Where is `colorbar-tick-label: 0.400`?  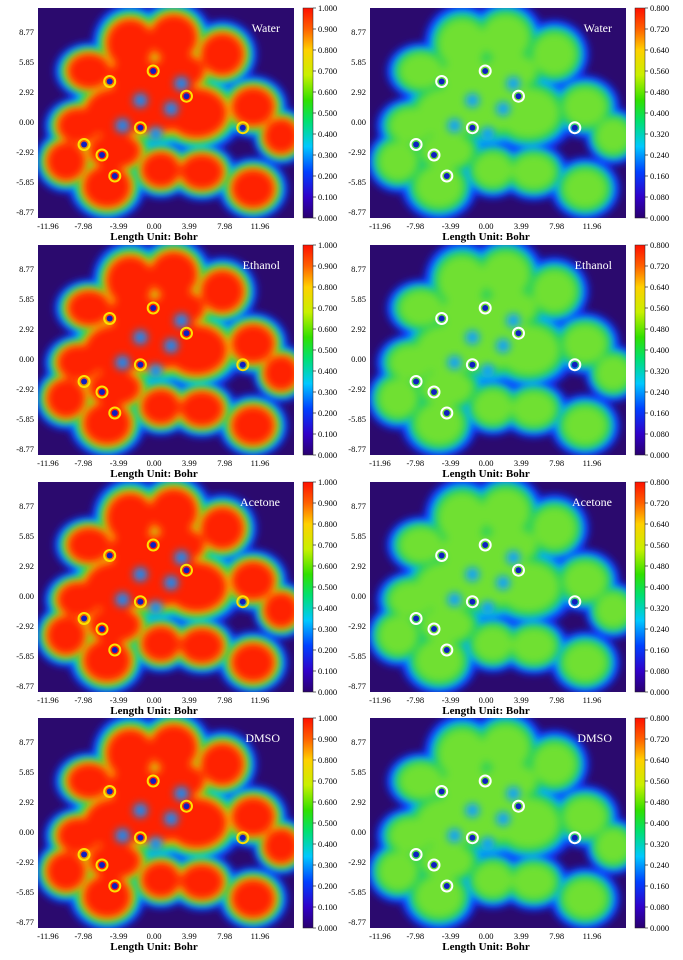 colorbar-tick-label: 0.400 is located at coordinates (327, 844).